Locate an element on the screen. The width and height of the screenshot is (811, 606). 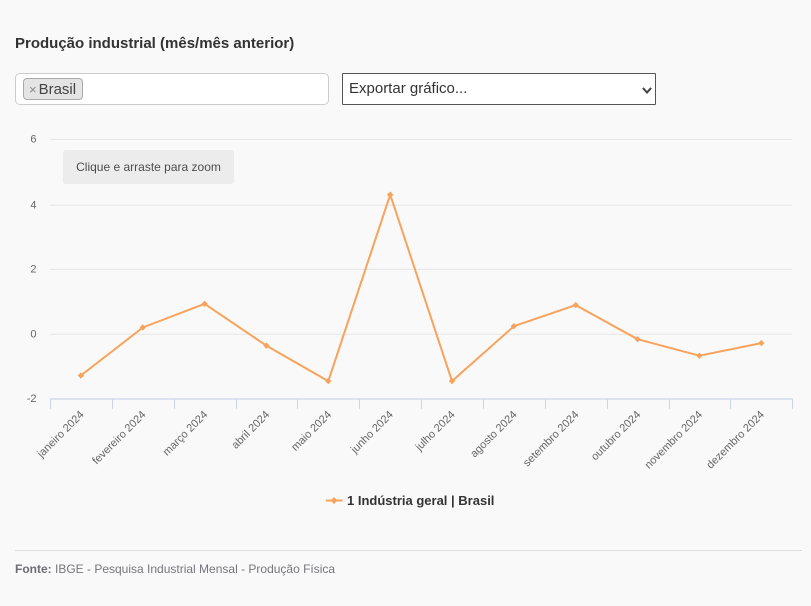
svg-text: novembro 2024 is located at coordinates (674, 440).